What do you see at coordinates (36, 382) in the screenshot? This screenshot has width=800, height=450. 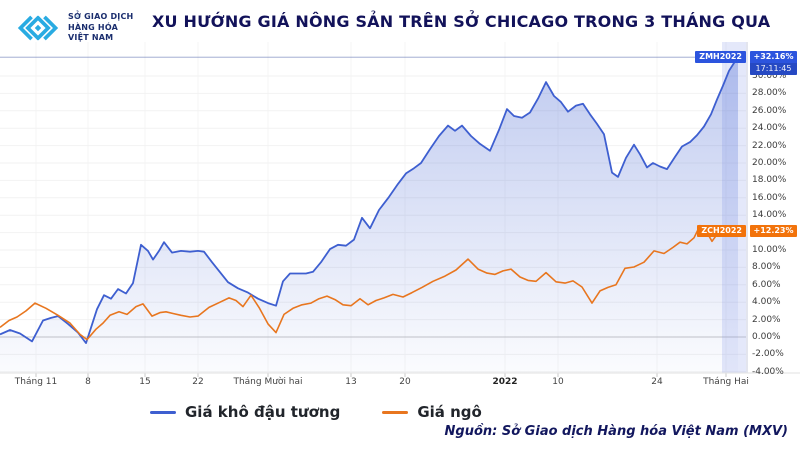 I see `x-axis-tick-label: Tháng 11` at bounding box center [36, 382].